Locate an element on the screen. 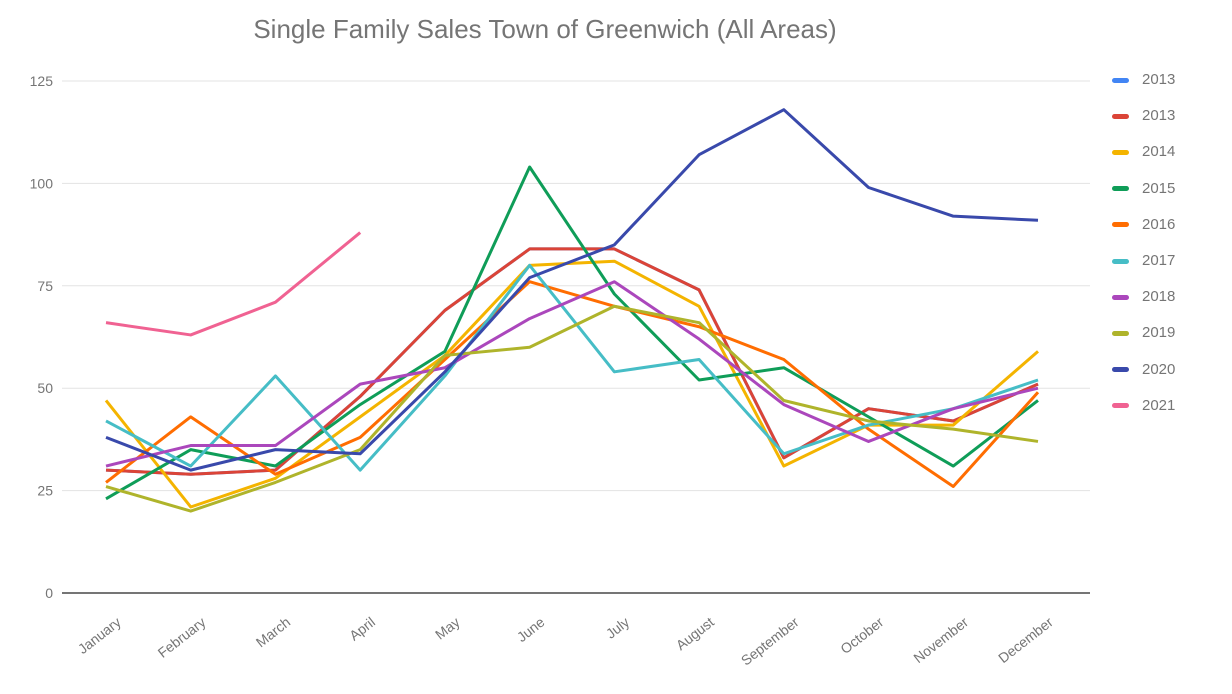  legend-item-2020: 2020 is located at coordinates (1144, 369).